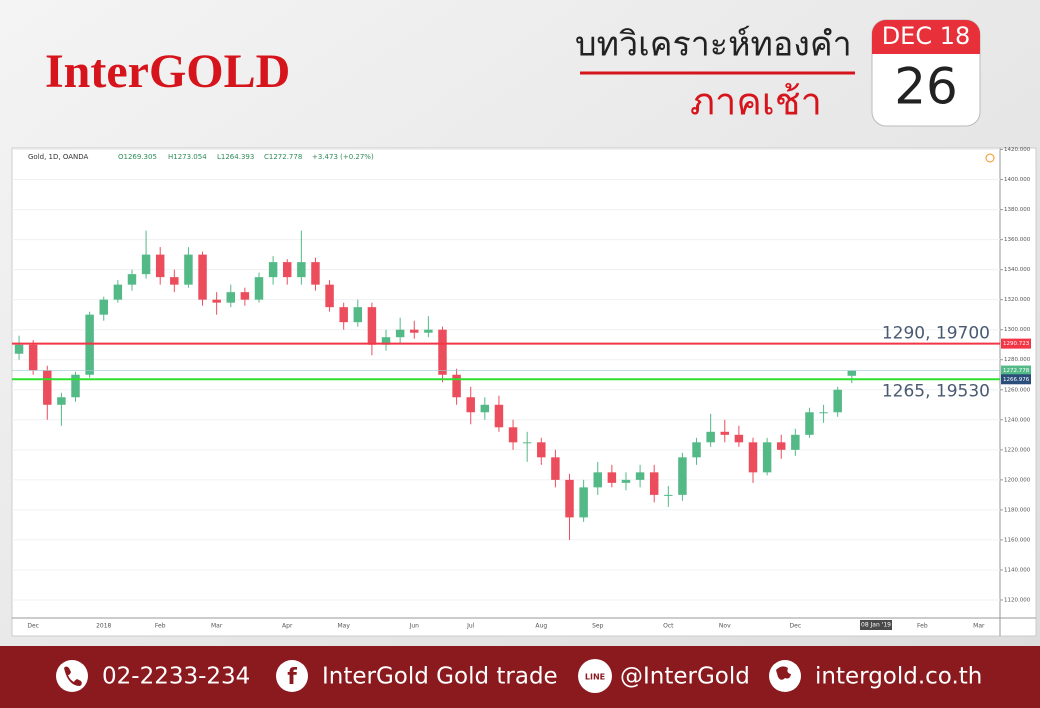 This screenshot has height=708, width=1040. What do you see at coordinates (1017, 540) in the screenshot?
I see `y-tick-label: 1160.000` at bounding box center [1017, 540].